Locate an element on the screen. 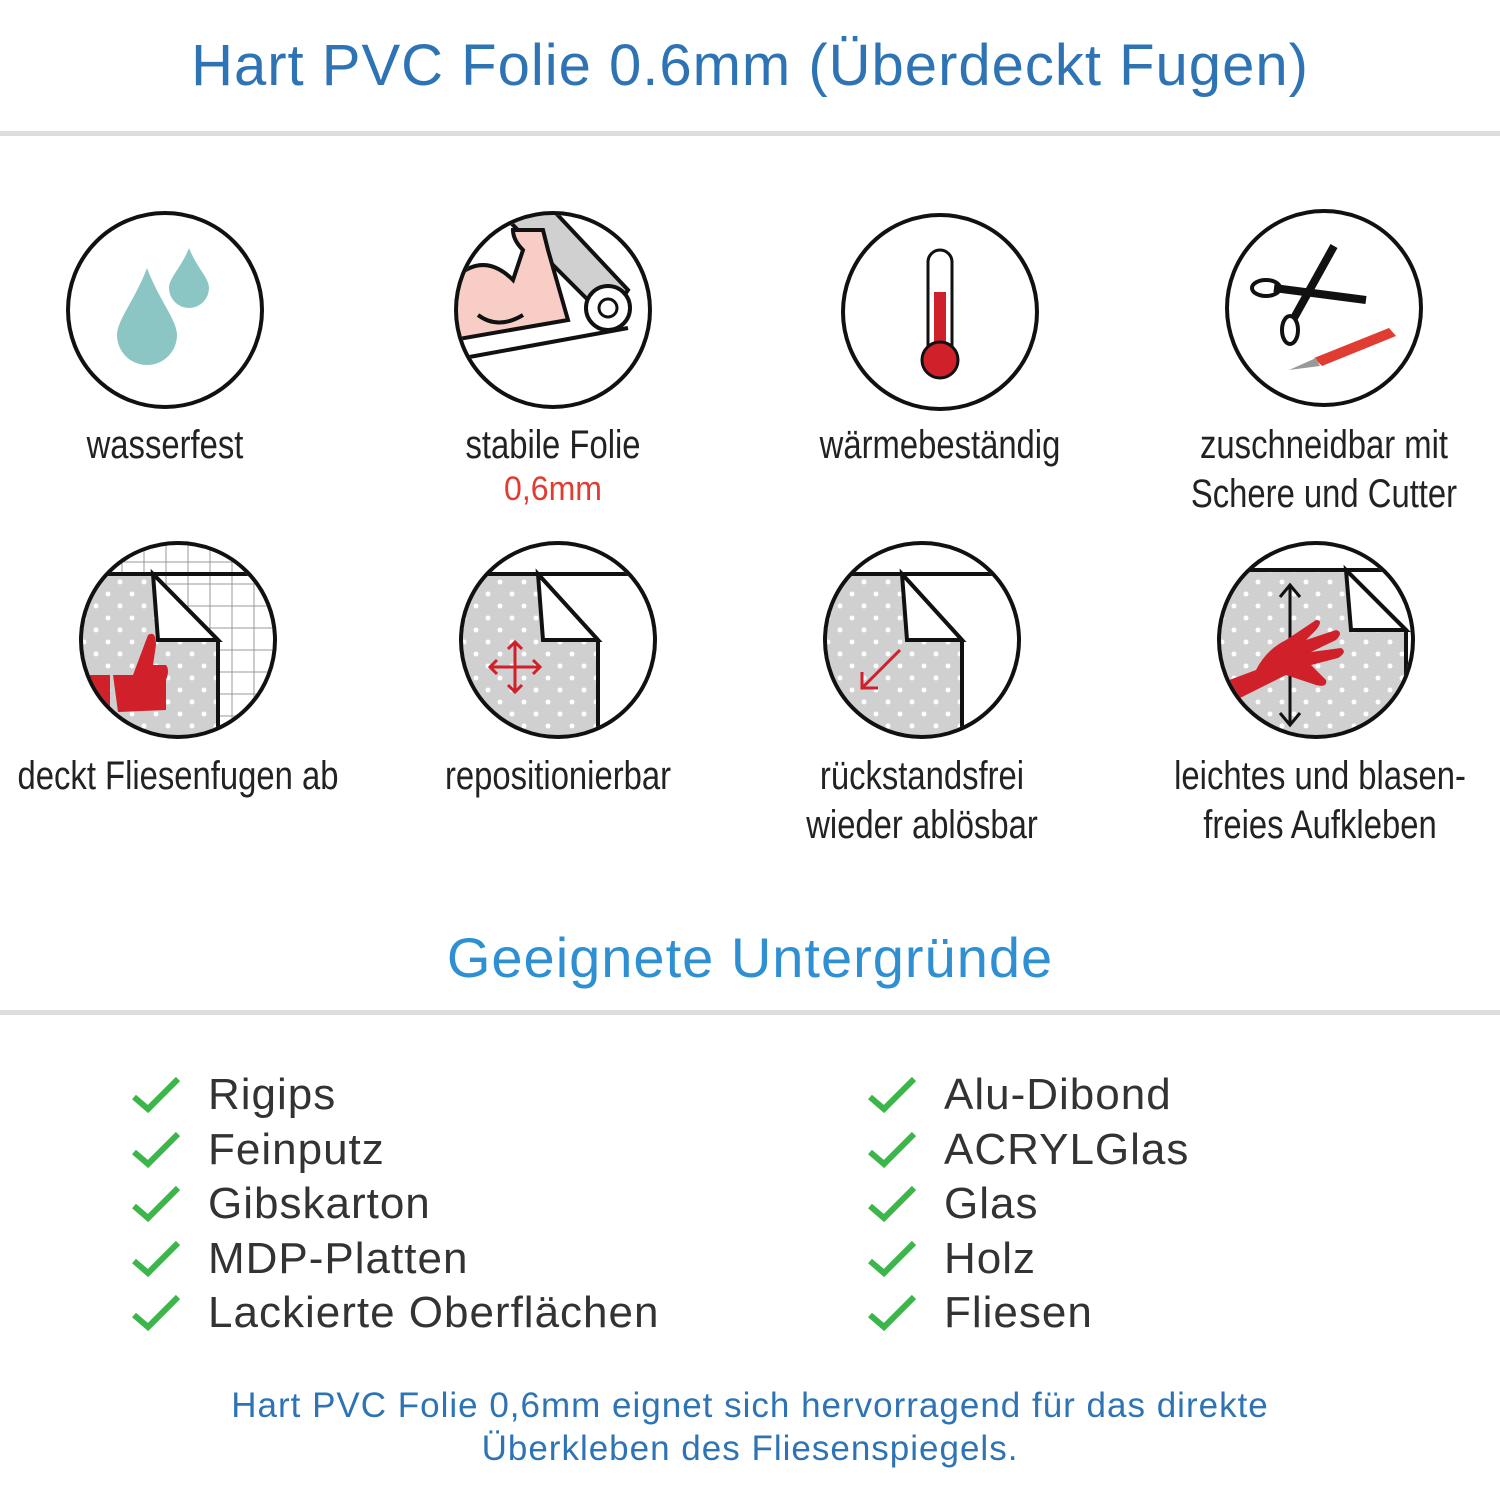 Image resolution: width=1500 pixels, height=1500 pixels. list-item: Alu-Dibond is located at coordinates (1027, 1095).